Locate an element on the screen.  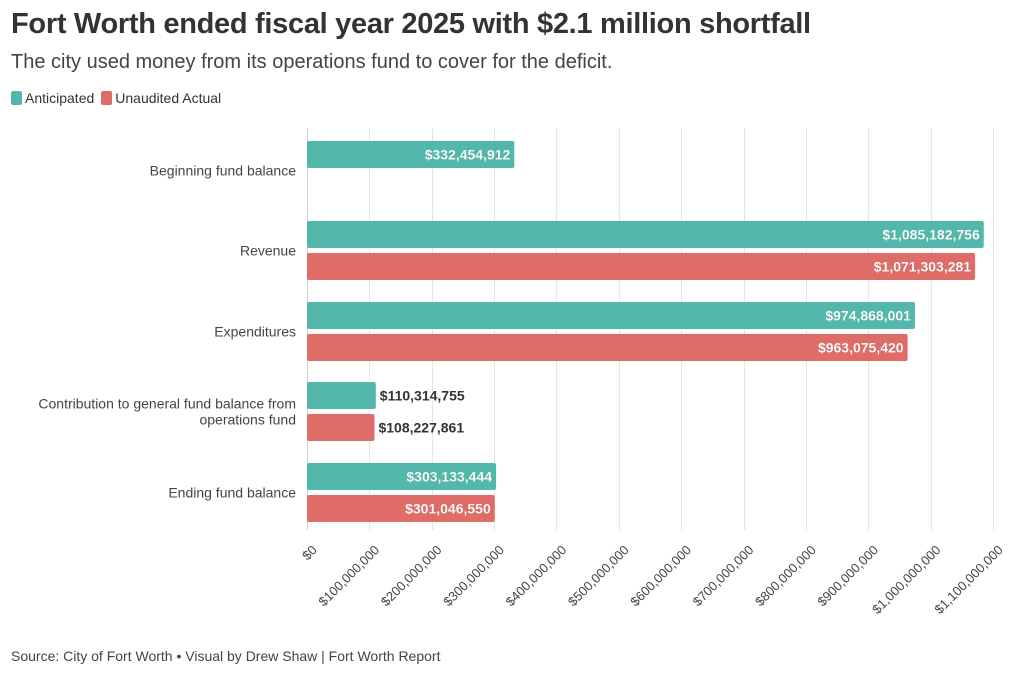
legend-label-unaudited-actual: Unaudited Actual is located at coordinates (168, 98).